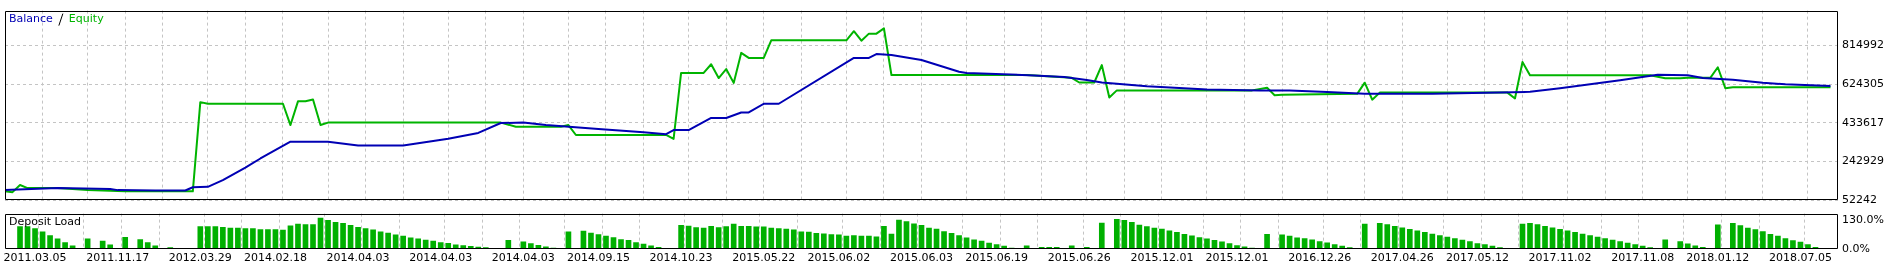 This screenshot has width=1892, height=266. What do you see at coordinates (1718, 258) in the screenshot?
I see `x-tick-label: 2018.01.12` at bounding box center [1718, 258].